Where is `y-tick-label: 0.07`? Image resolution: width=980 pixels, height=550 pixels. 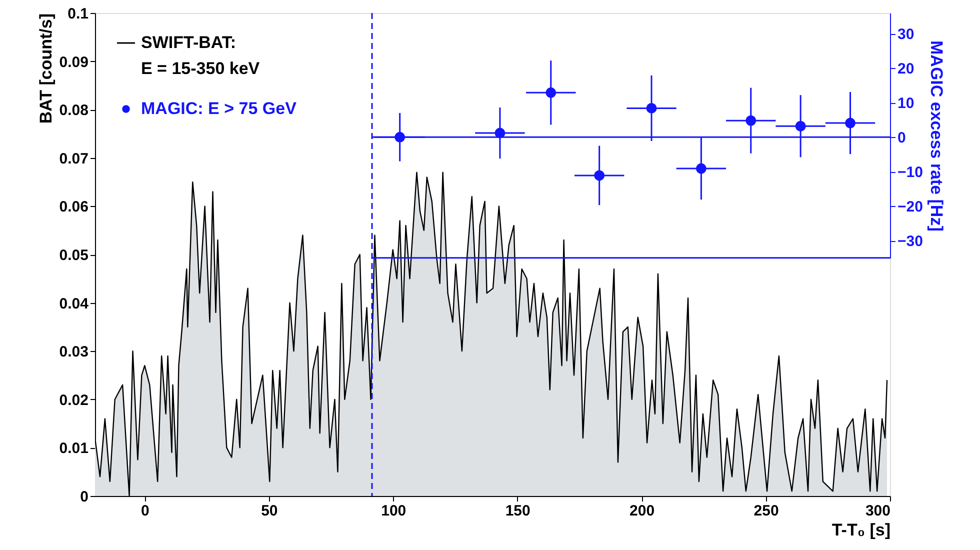
y-tick-label: 0.07 is located at coordinates (73, 159).